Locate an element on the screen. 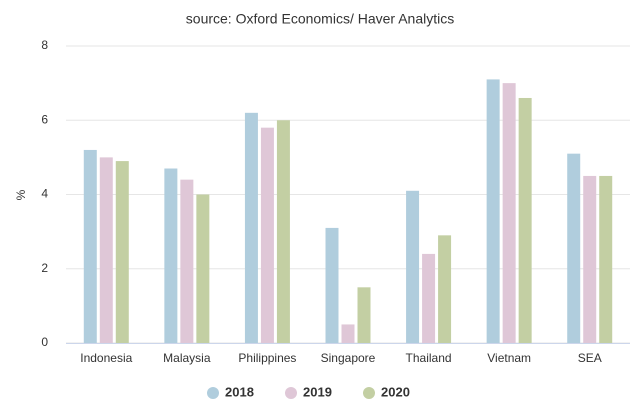 This screenshot has height=413, width=640. x-tick-label: Indonesia is located at coordinates (106, 358).